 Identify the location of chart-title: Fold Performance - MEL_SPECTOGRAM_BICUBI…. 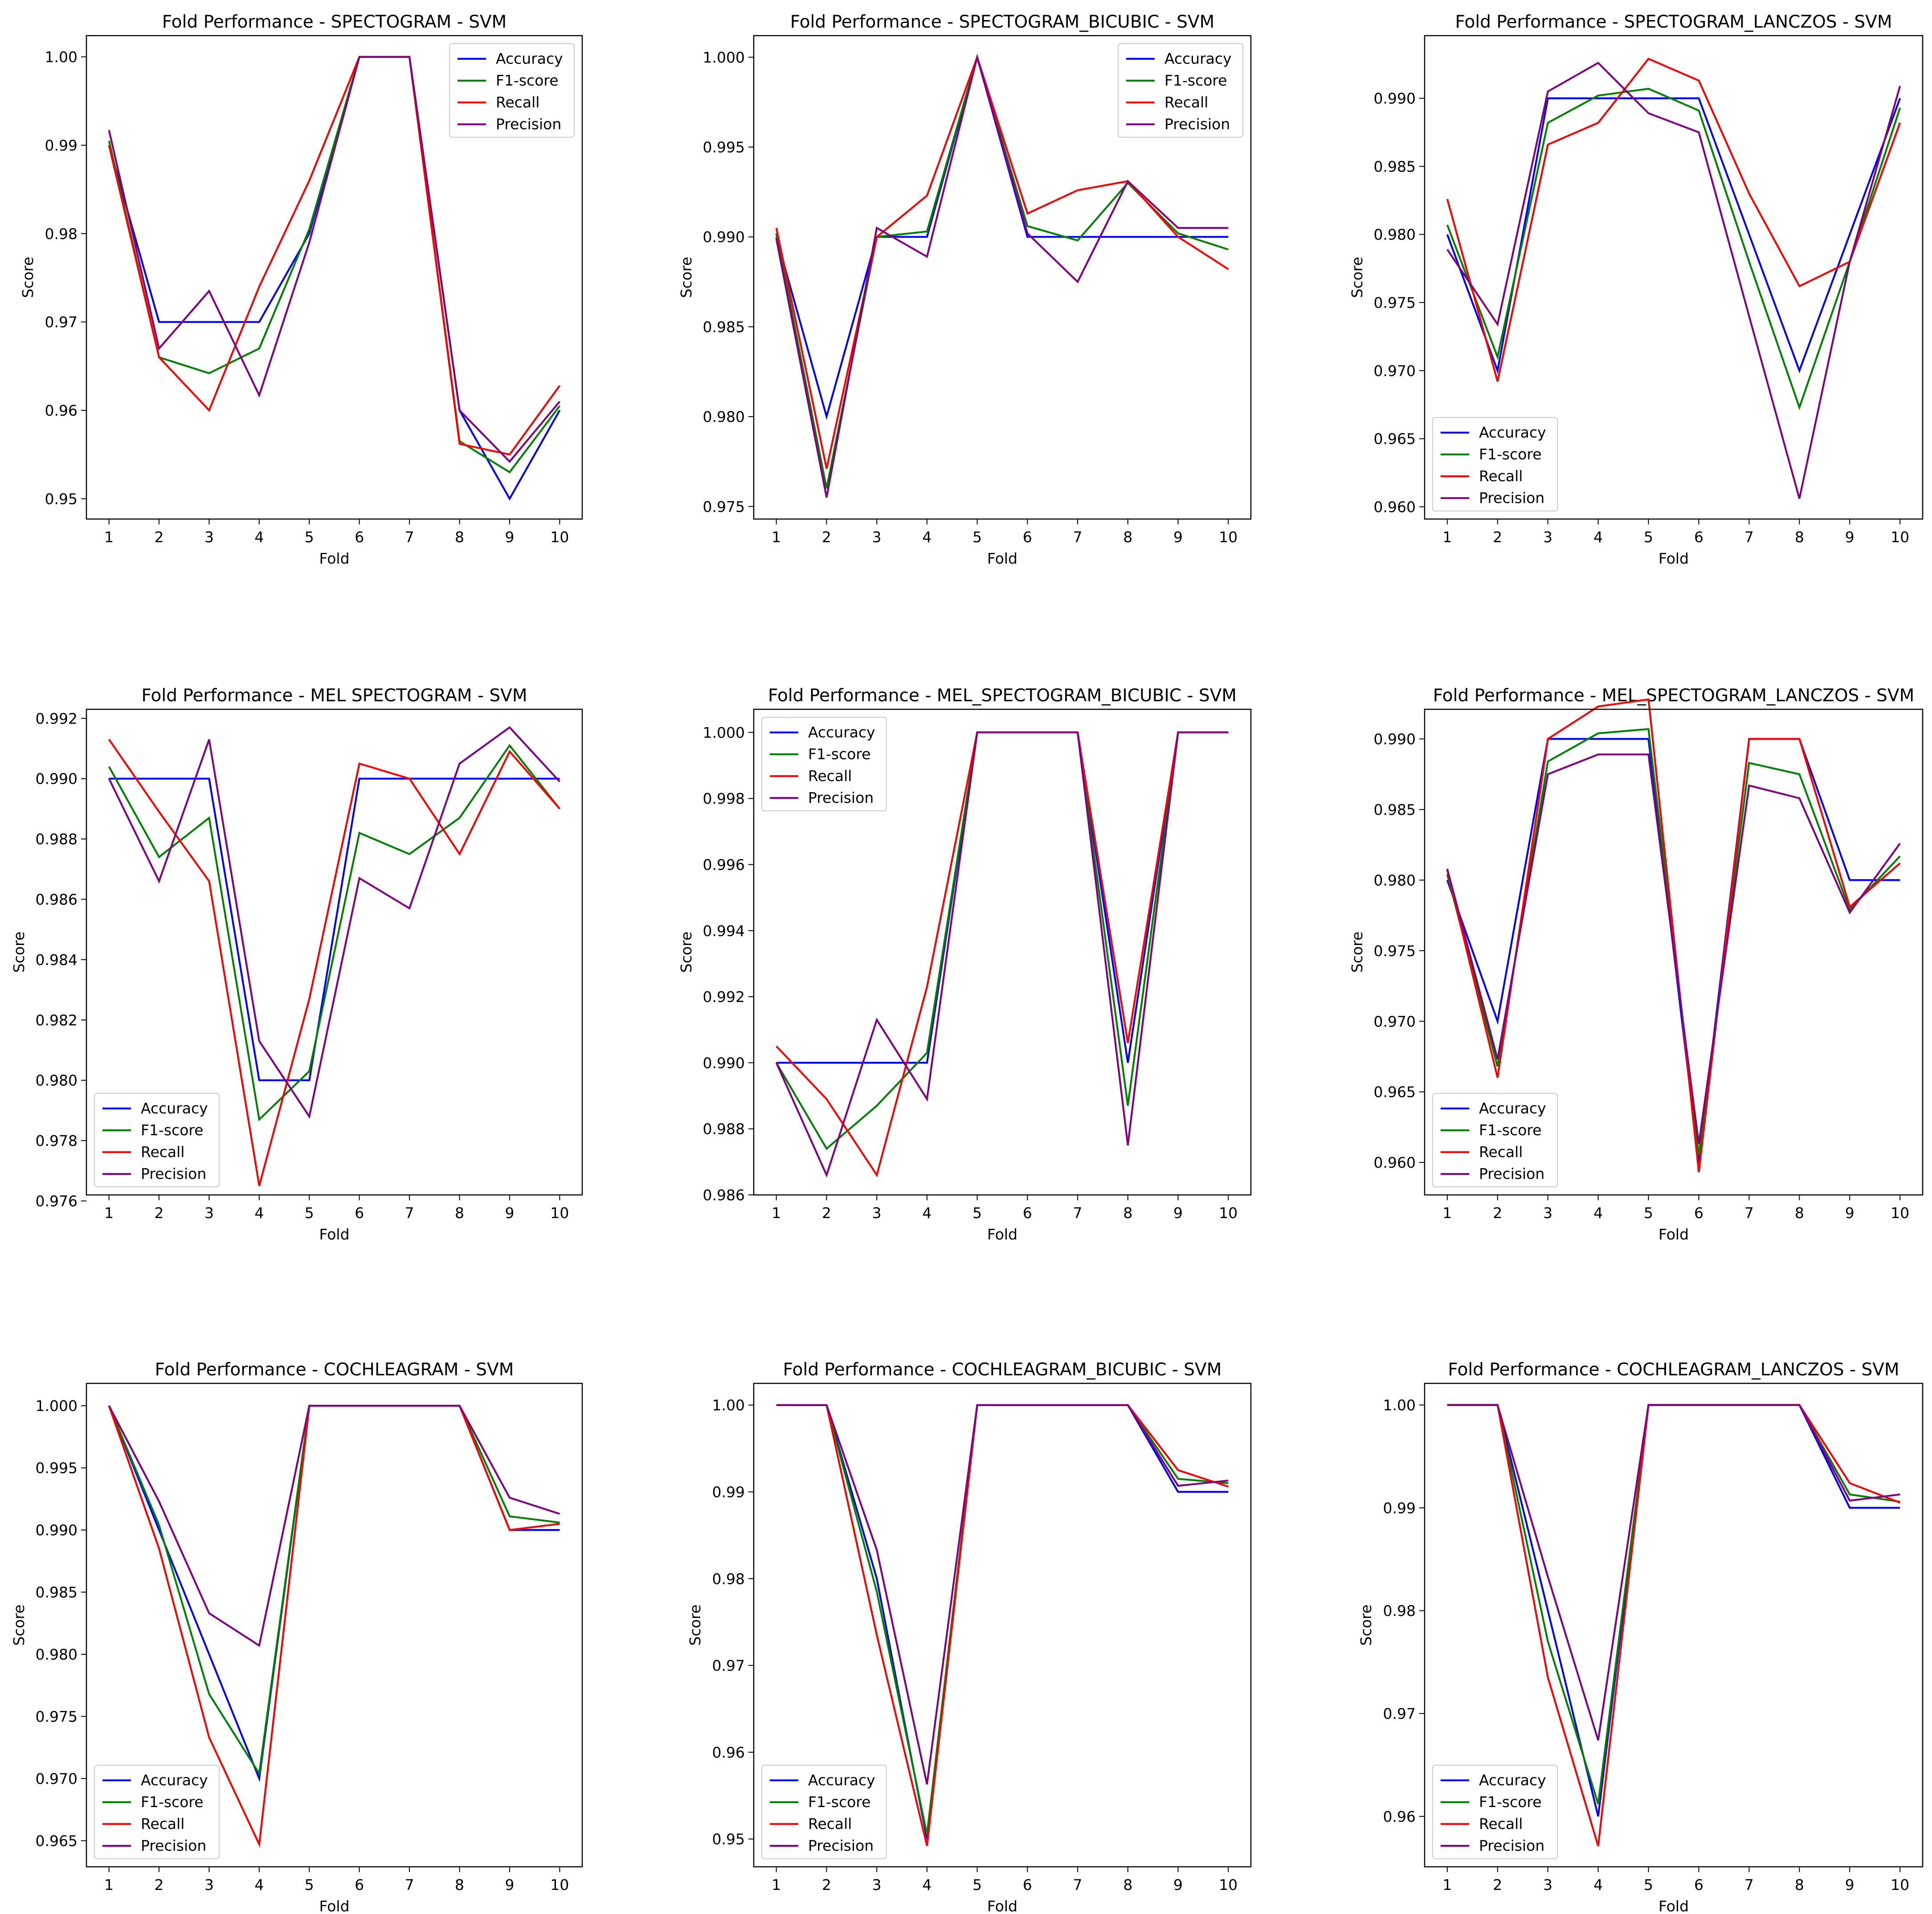
(1002, 696).